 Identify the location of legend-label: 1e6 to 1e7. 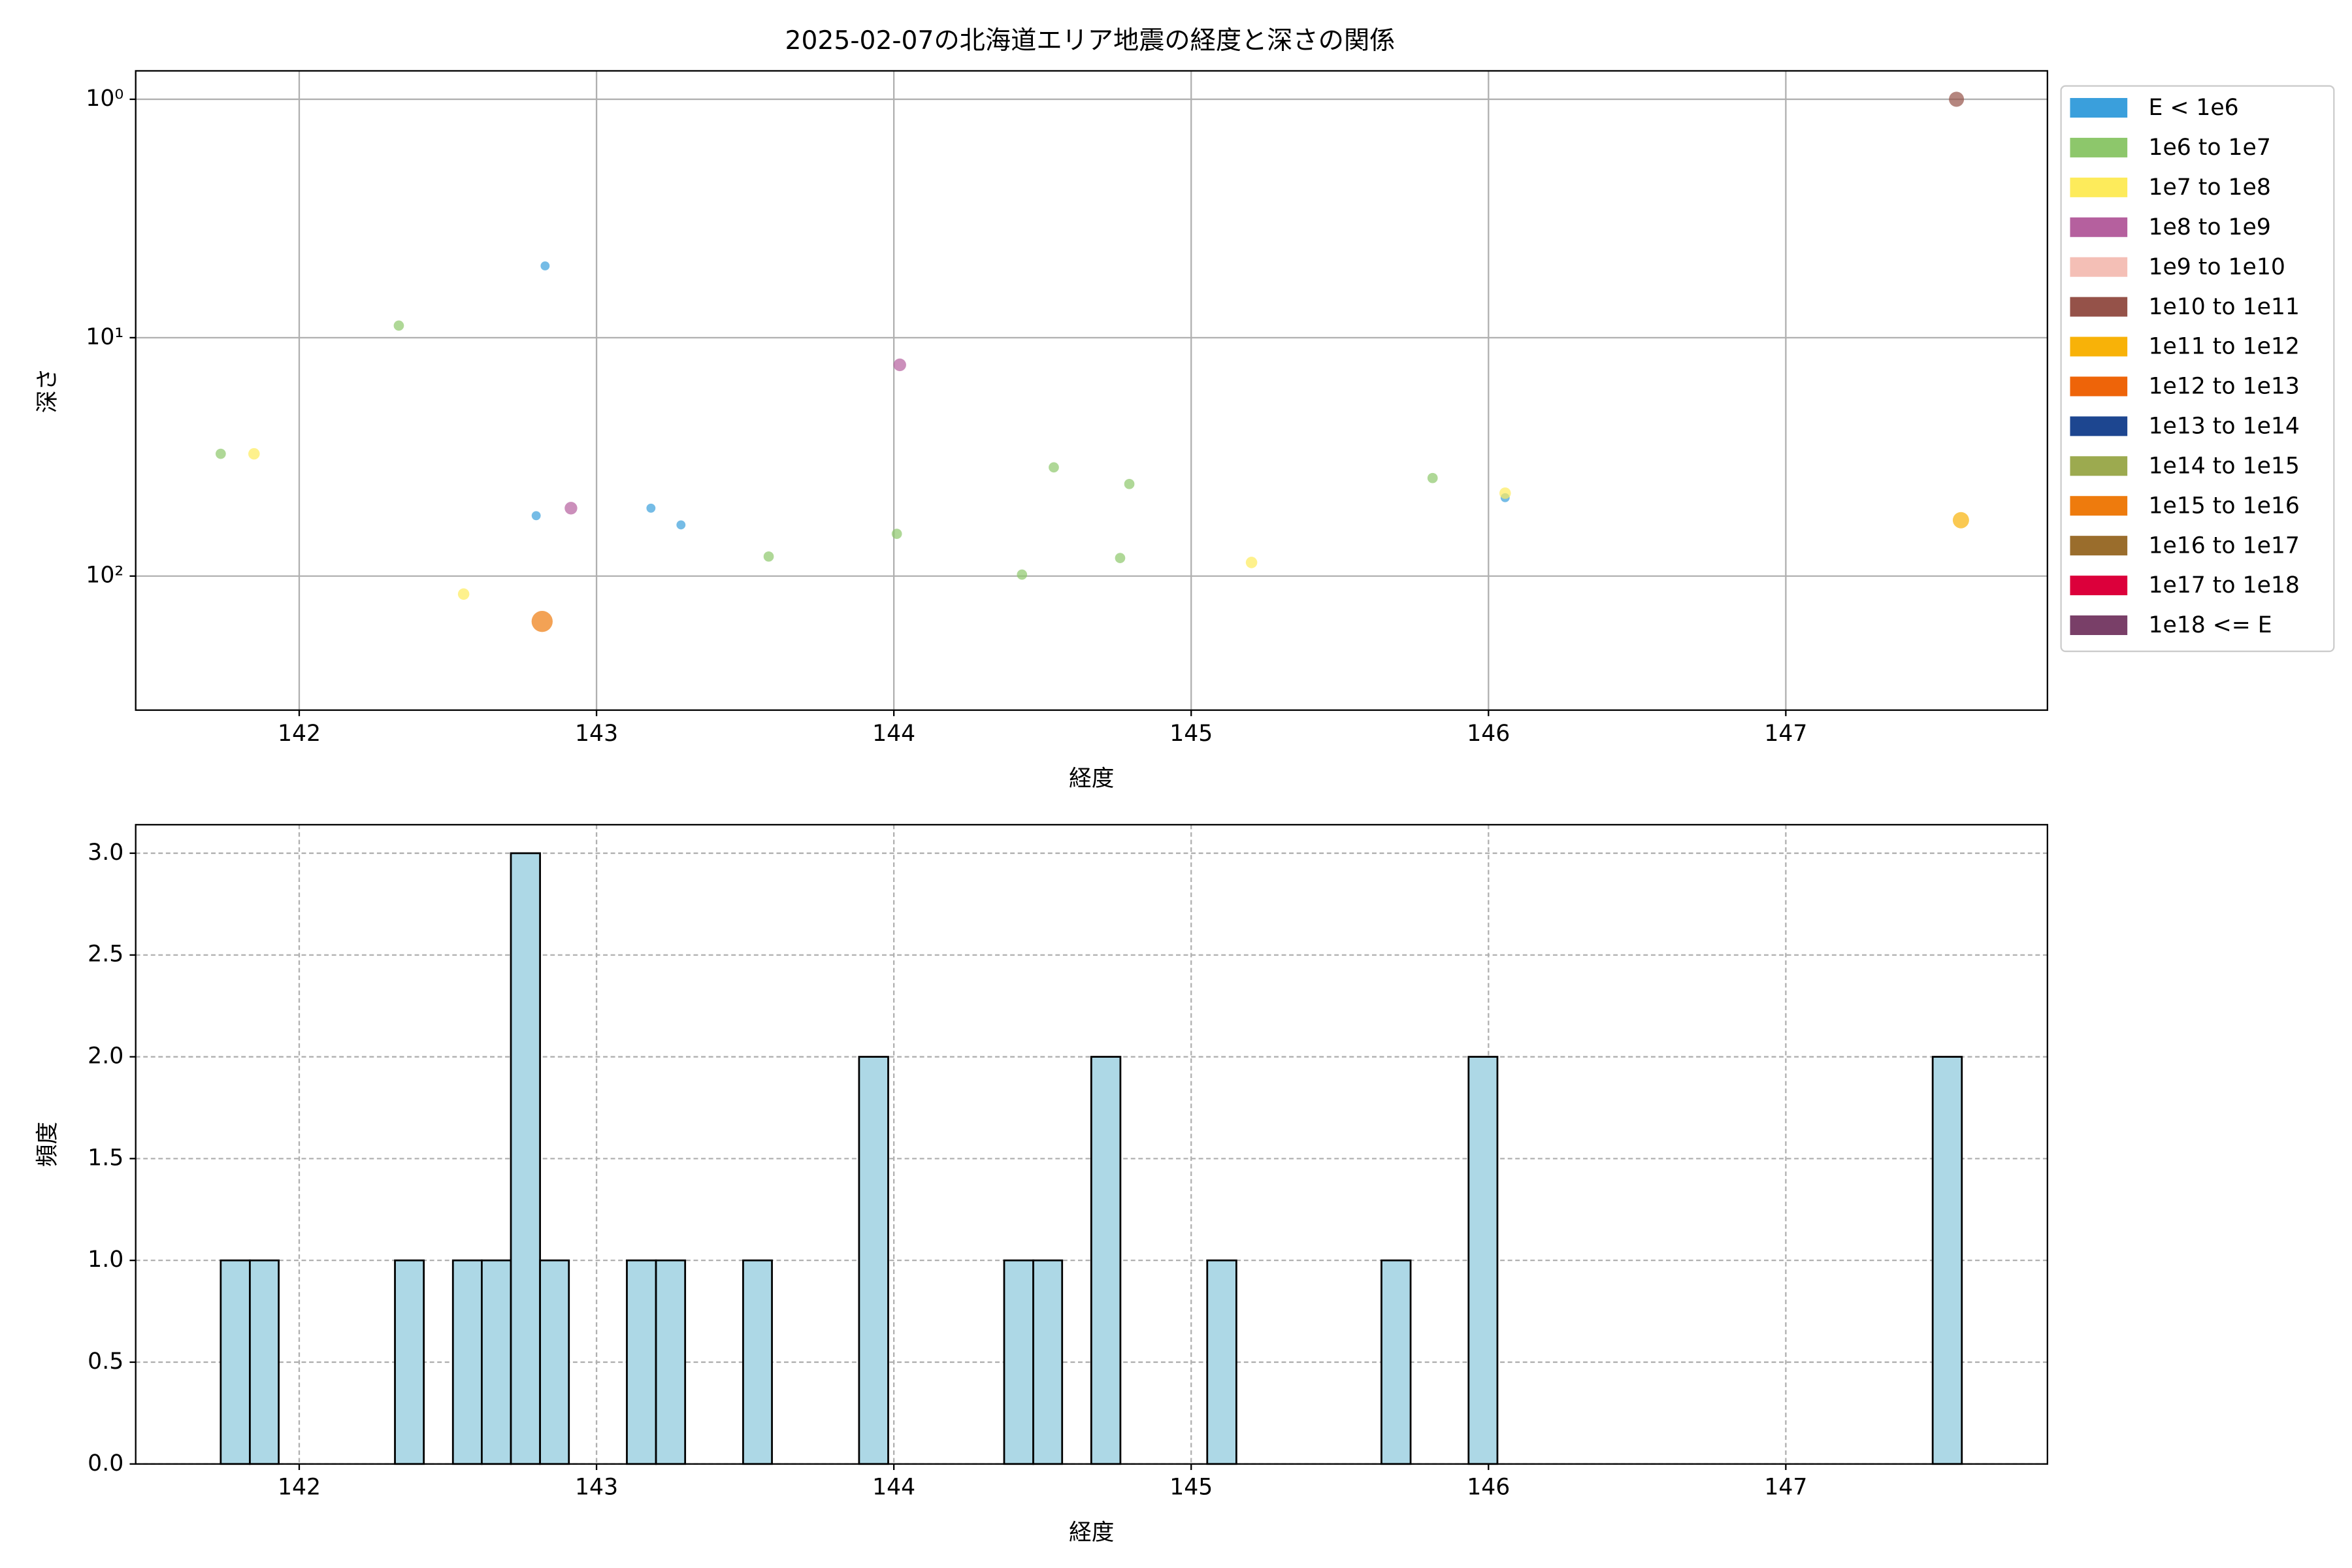
(2209, 148).